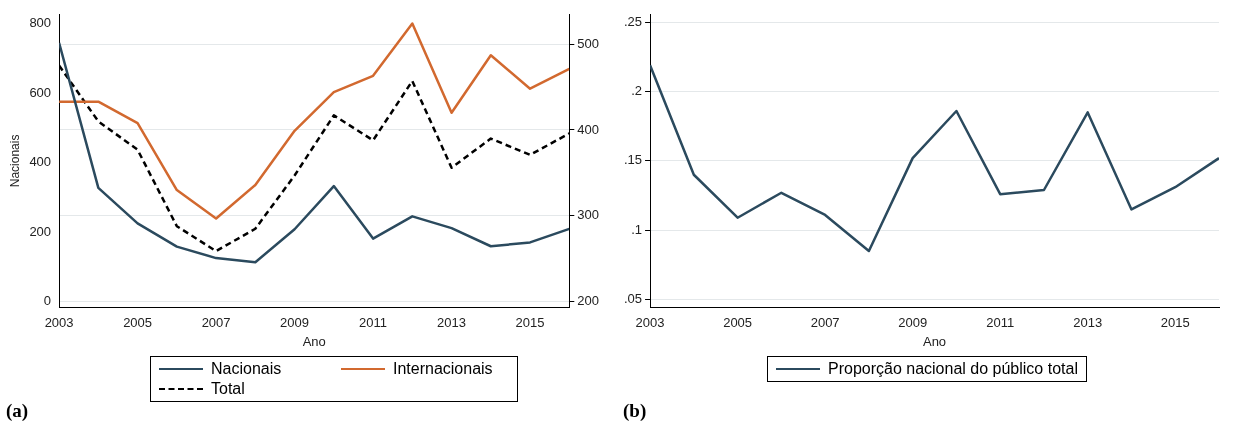 This screenshot has width=1234, height=434. What do you see at coordinates (953, 369) in the screenshot?
I see `legend-label: Proporção nacional do público total` at bounding box center [953, 369].